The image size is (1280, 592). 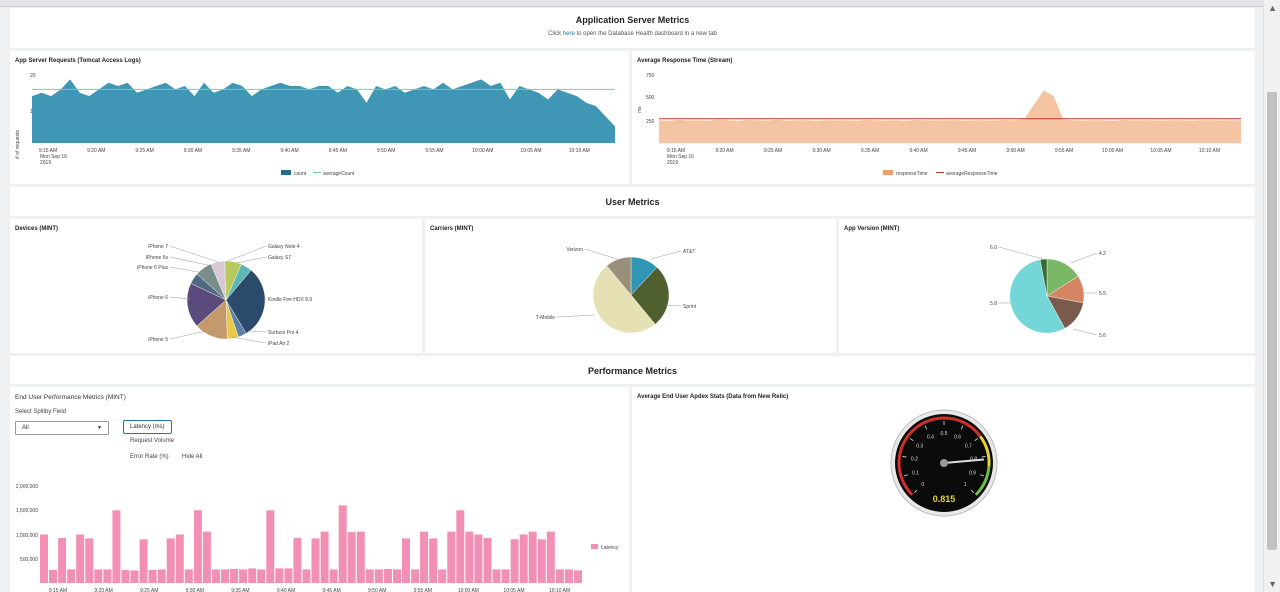 What do you see at coordinates (676, 151) in the screenshot?
I see `response-x-tick: 9:15 AM` at bounding box center [676, 151].